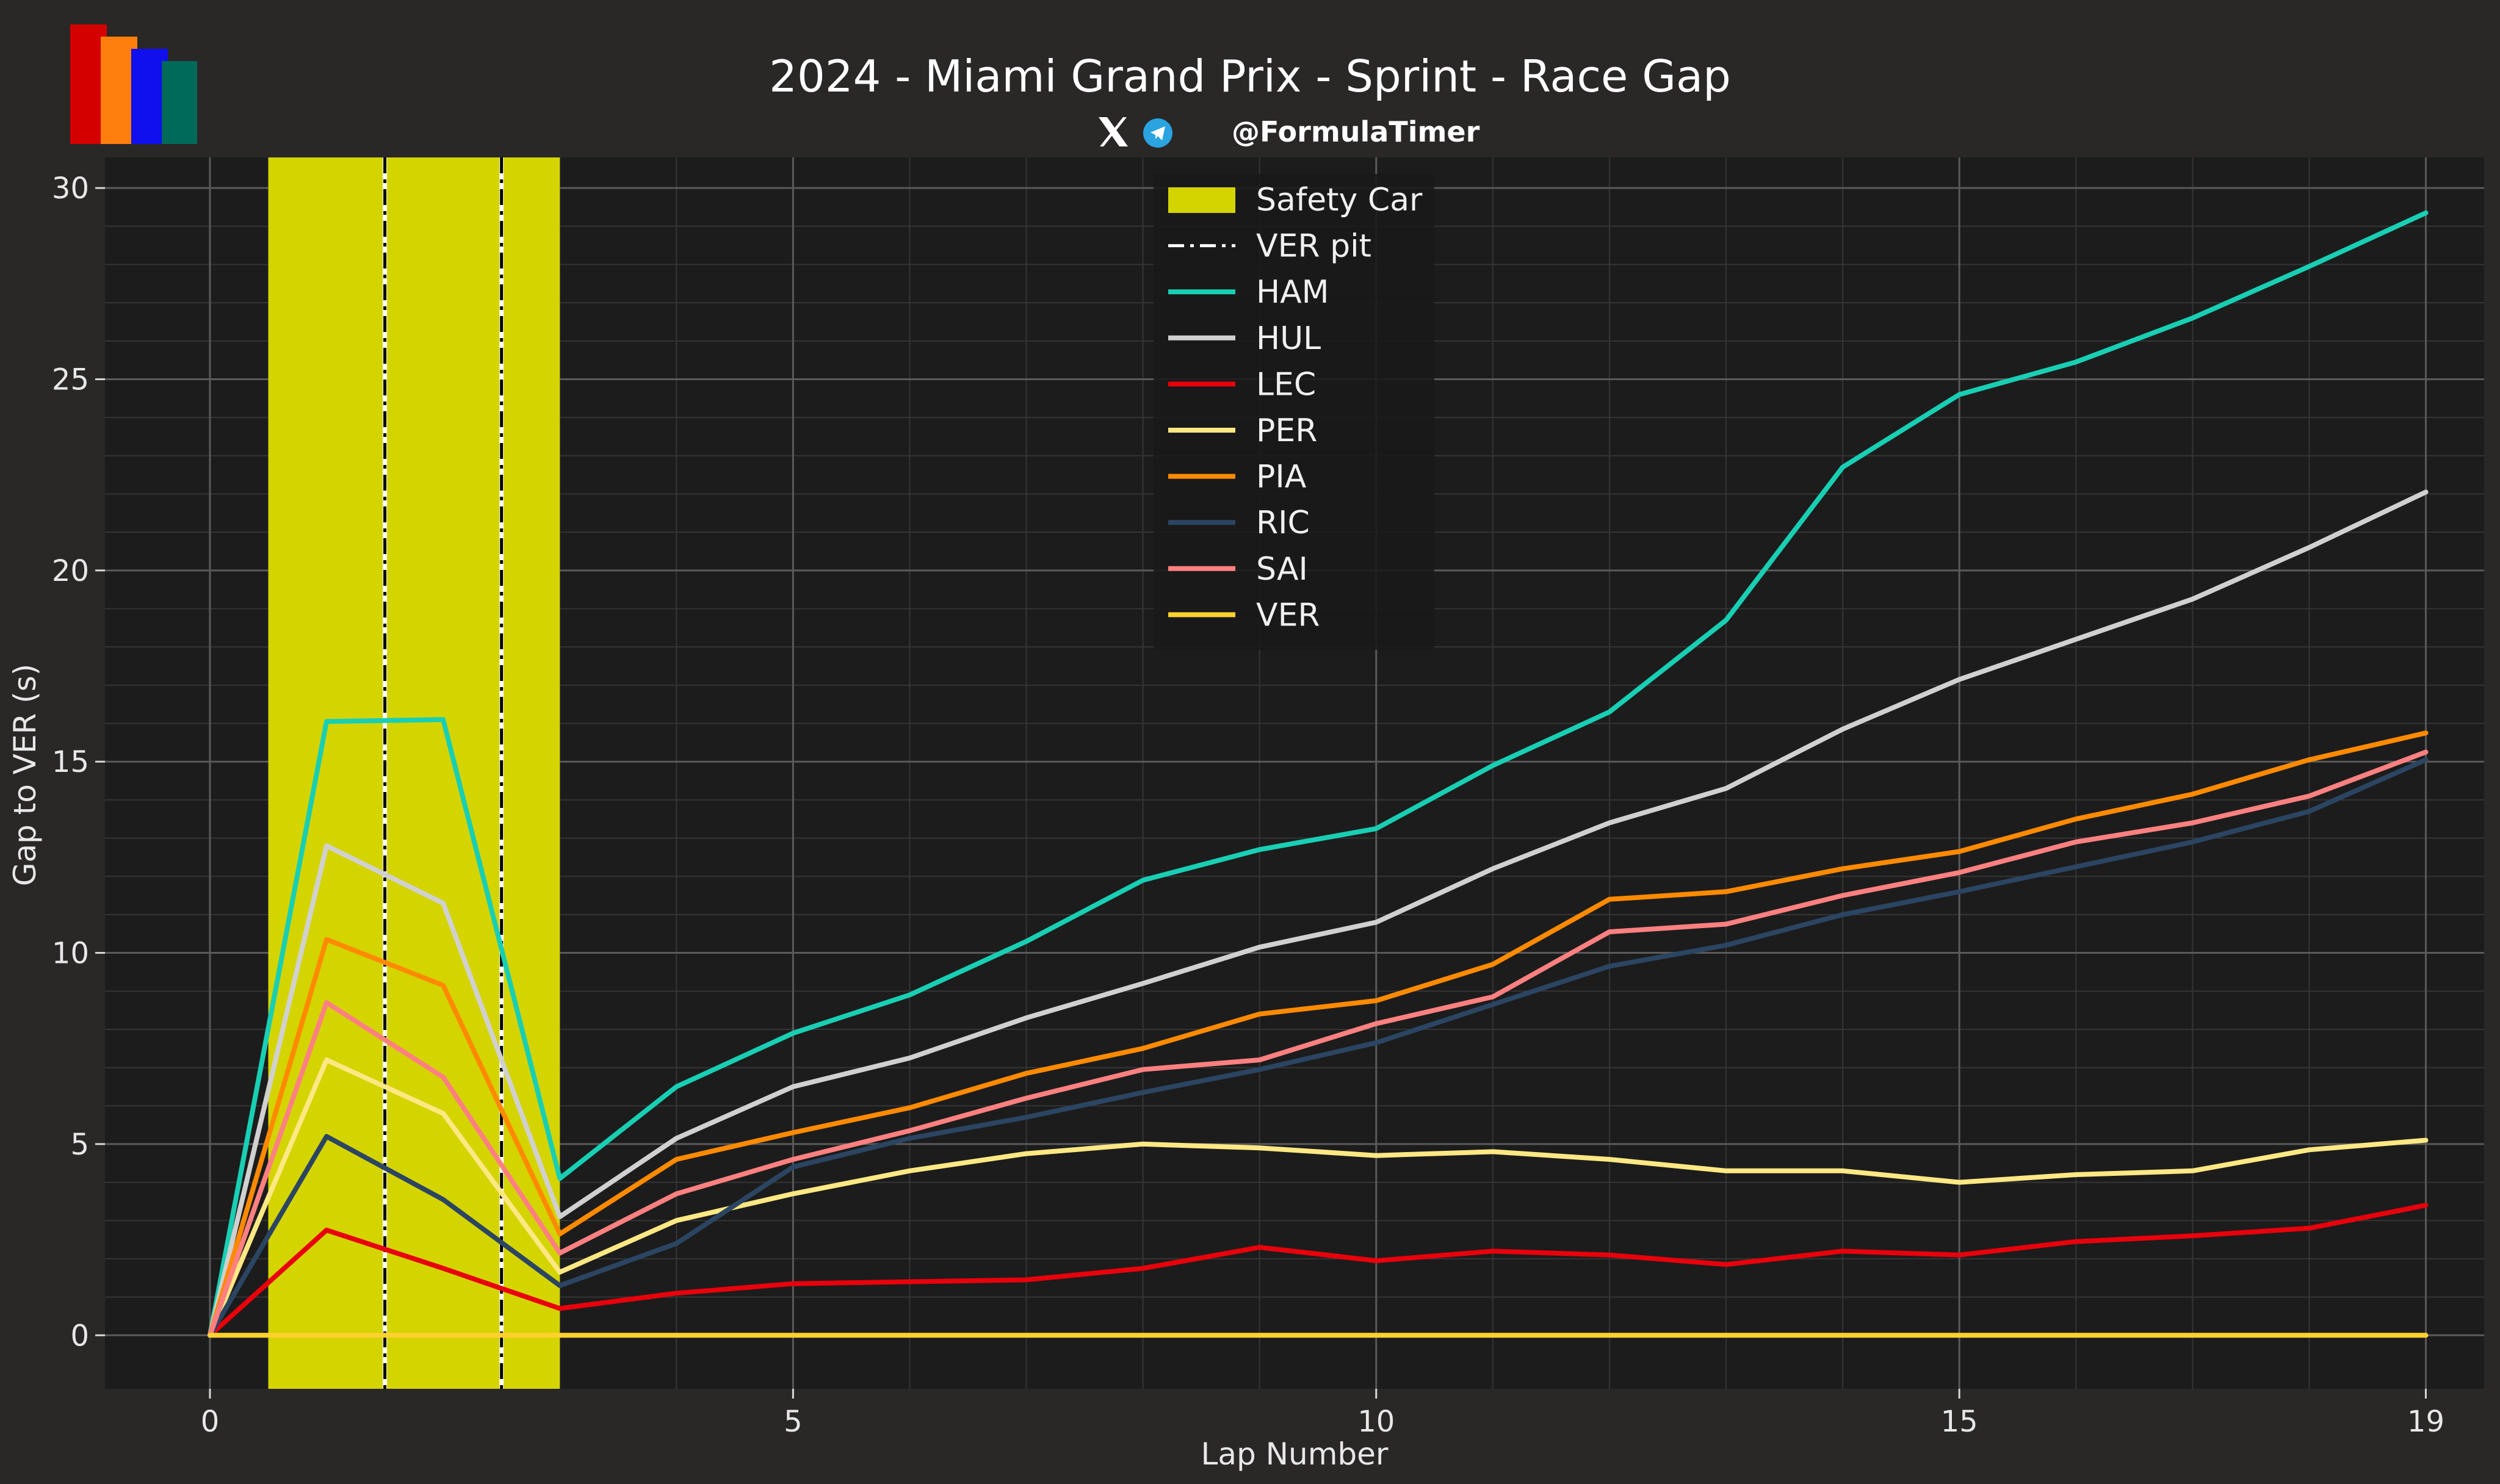  Describe the element at coordinates (1288, 338) in the screenshot. I see `legend-label-hul: HUL` at that location.